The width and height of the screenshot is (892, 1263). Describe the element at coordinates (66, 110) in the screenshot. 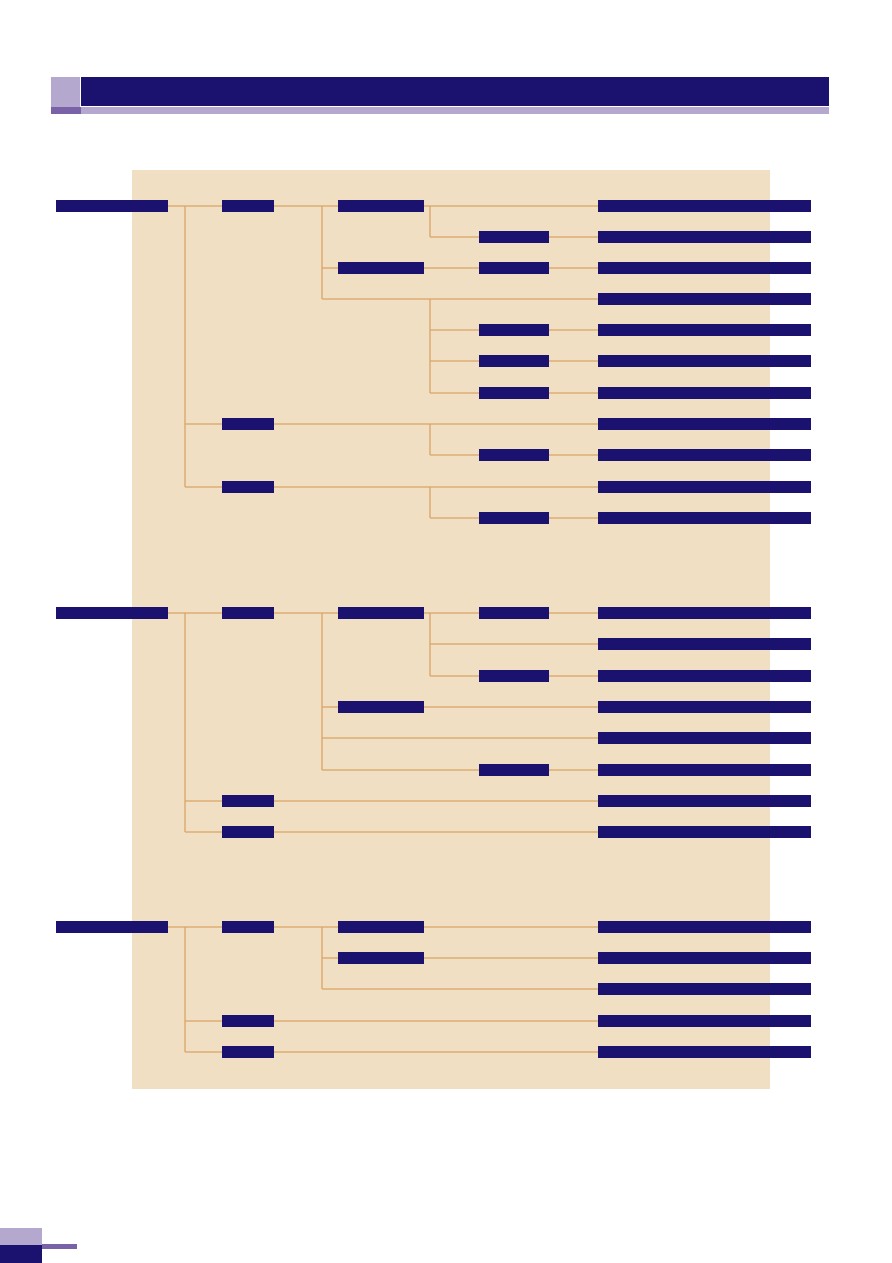

I see `header-strip-dark` at that location.